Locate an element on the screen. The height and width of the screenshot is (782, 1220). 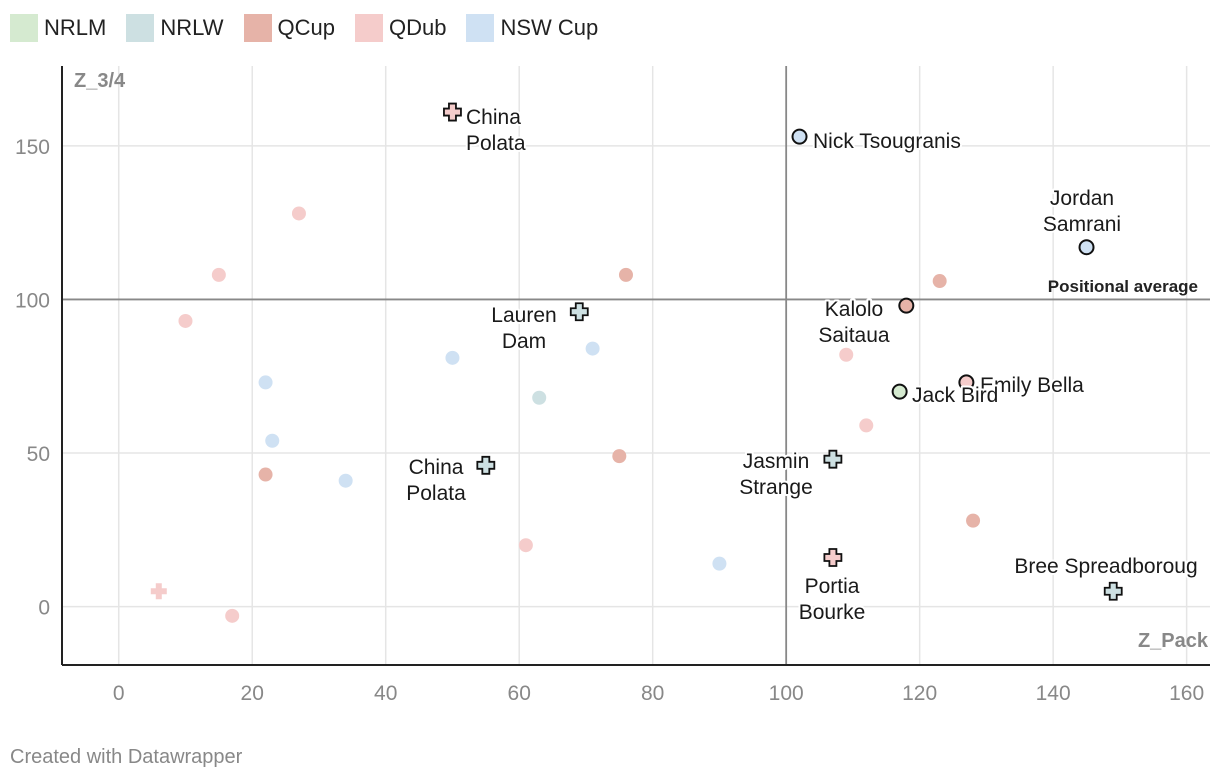
x-tick-label: 140 is located at coordinates (1053, 693).